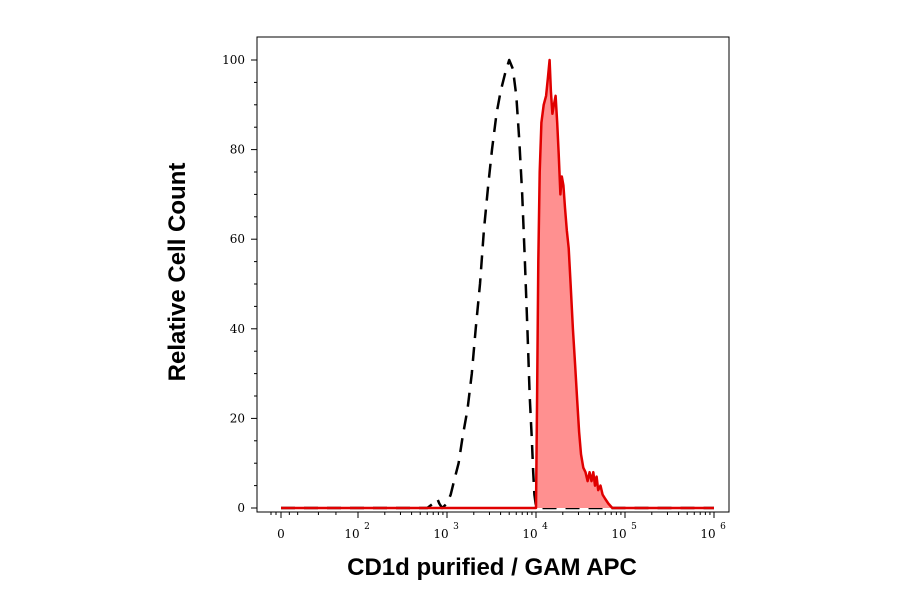  I want to click on x-tick-exponent-100000: 5, so click(634, 527).